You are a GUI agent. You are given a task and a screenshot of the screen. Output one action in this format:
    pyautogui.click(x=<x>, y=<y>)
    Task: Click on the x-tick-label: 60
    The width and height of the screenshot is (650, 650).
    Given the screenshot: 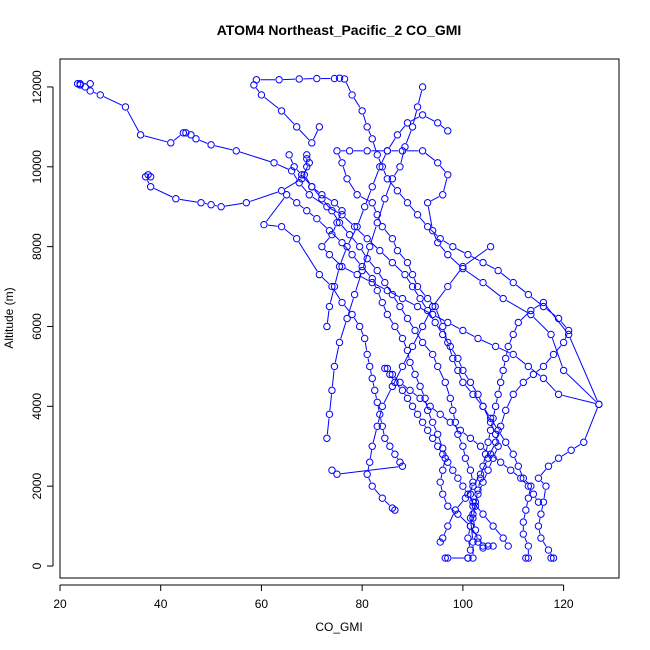 What is the action you would take?
    pyautogui.click(x=262, y=604)
    